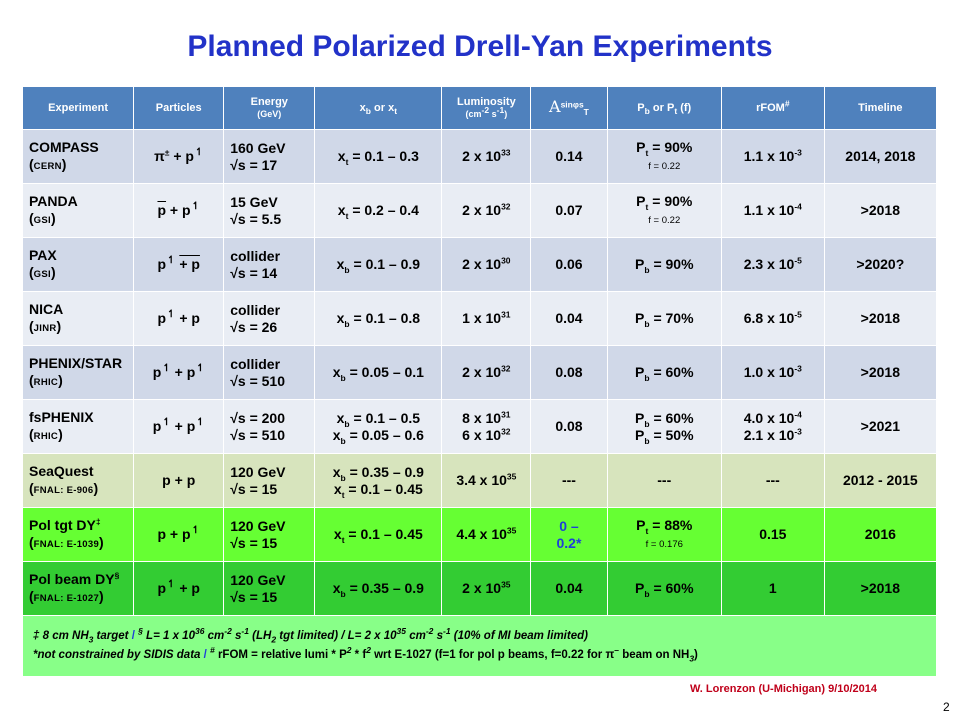 The image size is (960, 720). What do you see at coordinates (784, 689) in the screenshot?
I see `author-footer: W. Lorenzon (U-Michigan) 9/10/2014` at bounding box center [784, 689].